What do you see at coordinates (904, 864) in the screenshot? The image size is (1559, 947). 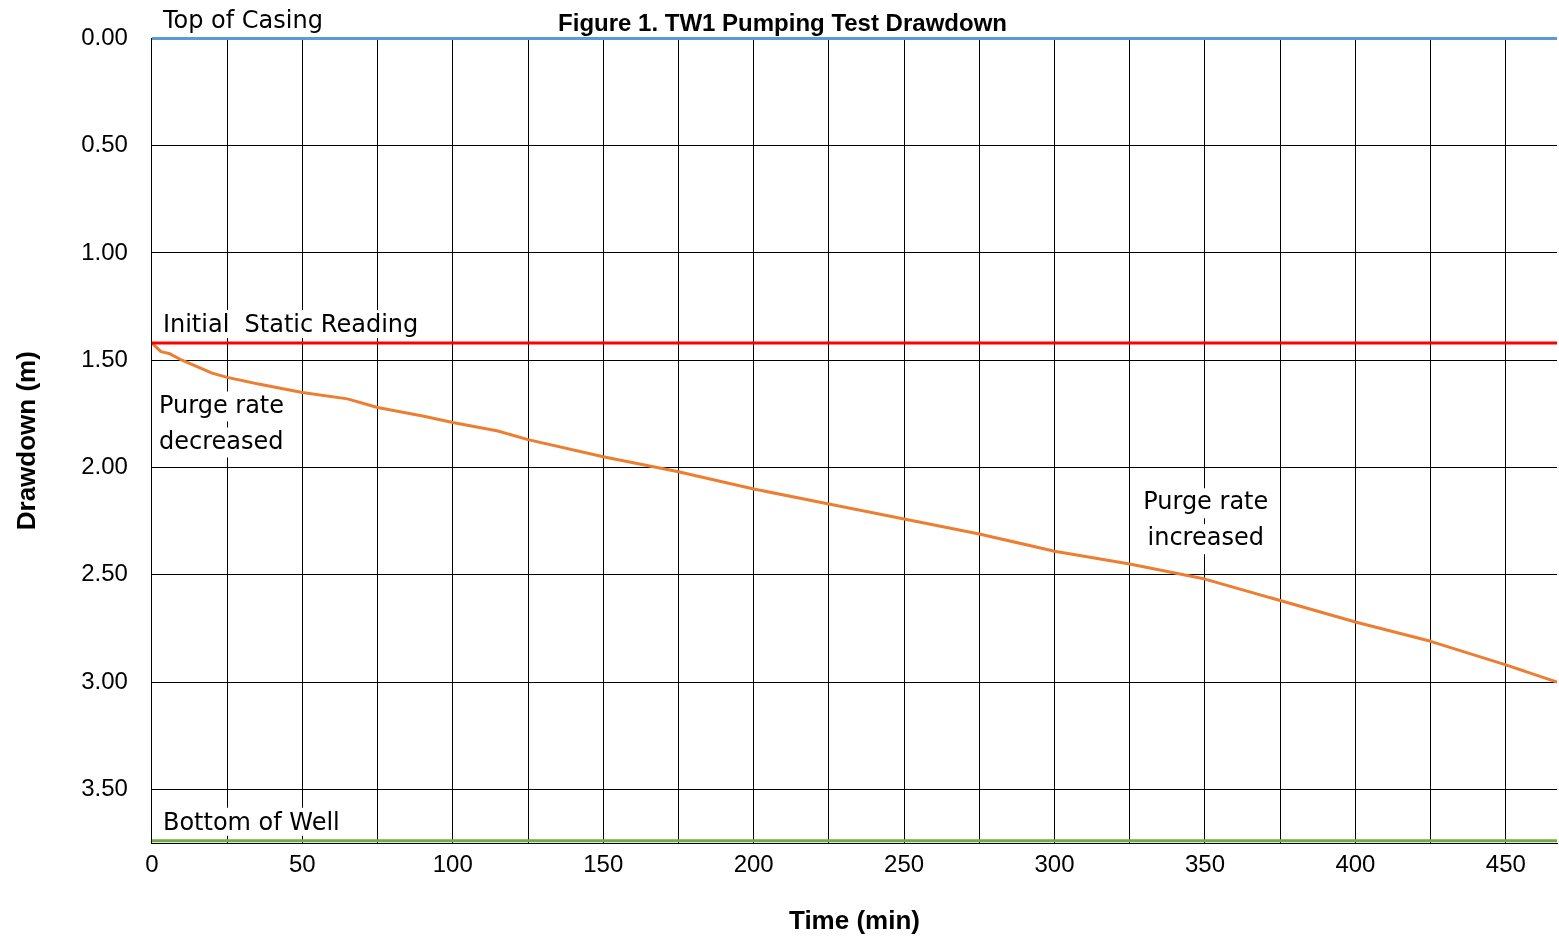 I see `x-tick-label: 250` at bounding box center [904, 864].